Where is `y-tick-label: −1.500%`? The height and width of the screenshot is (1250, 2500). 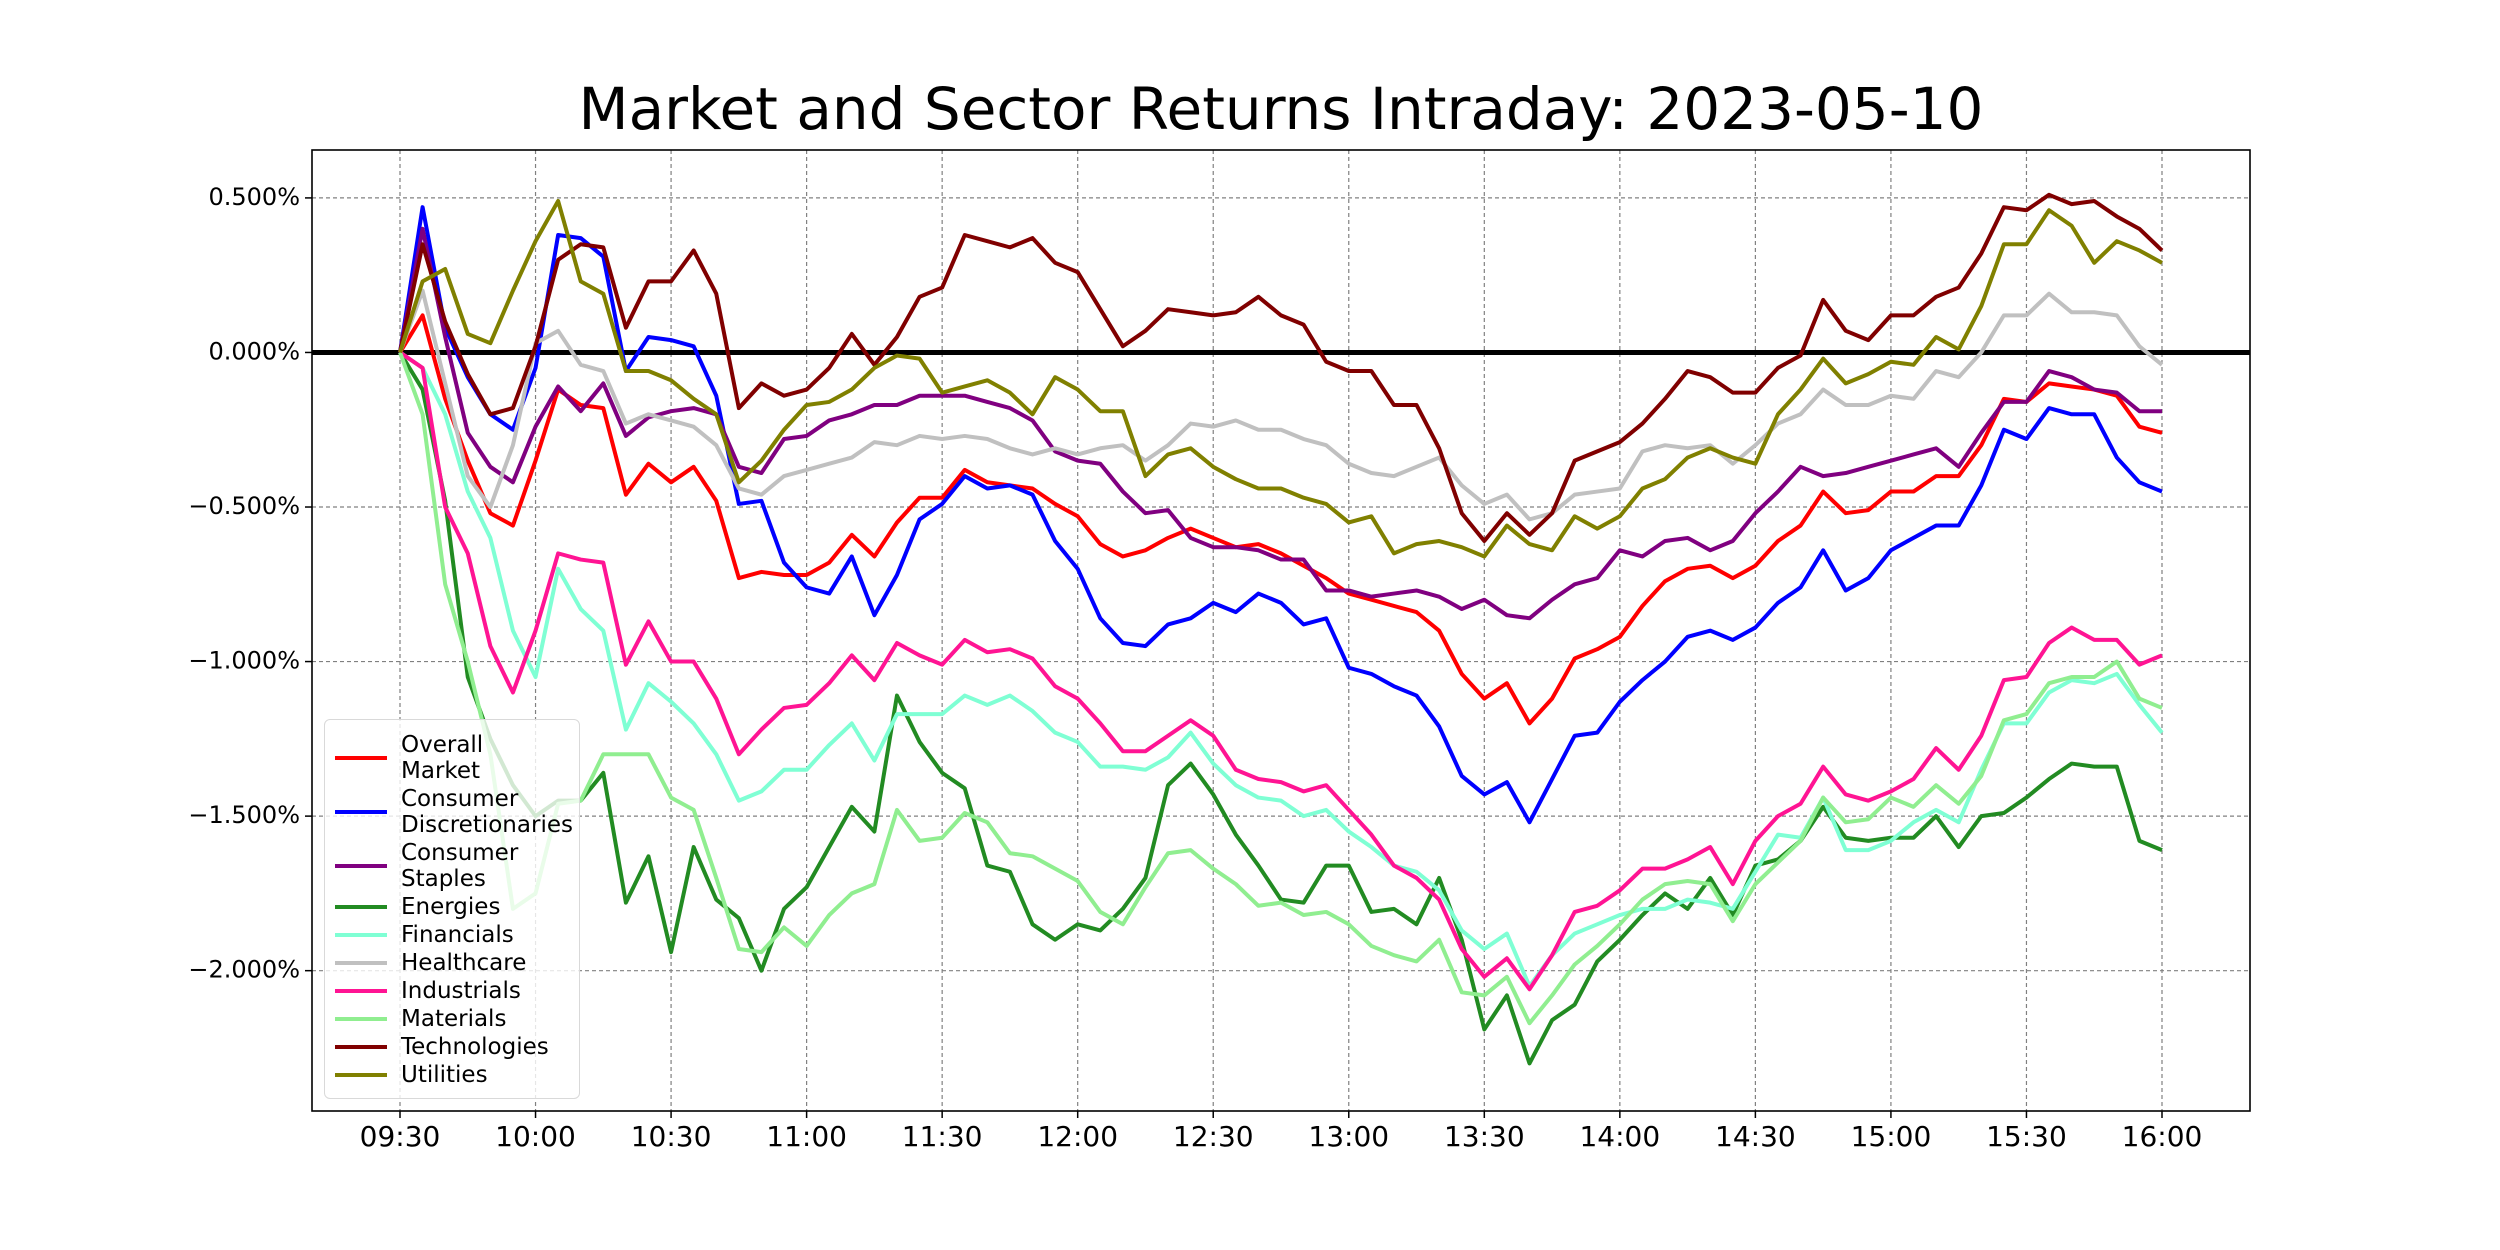
y-tick-label: −1.500% is located at coordinates (244, 815).